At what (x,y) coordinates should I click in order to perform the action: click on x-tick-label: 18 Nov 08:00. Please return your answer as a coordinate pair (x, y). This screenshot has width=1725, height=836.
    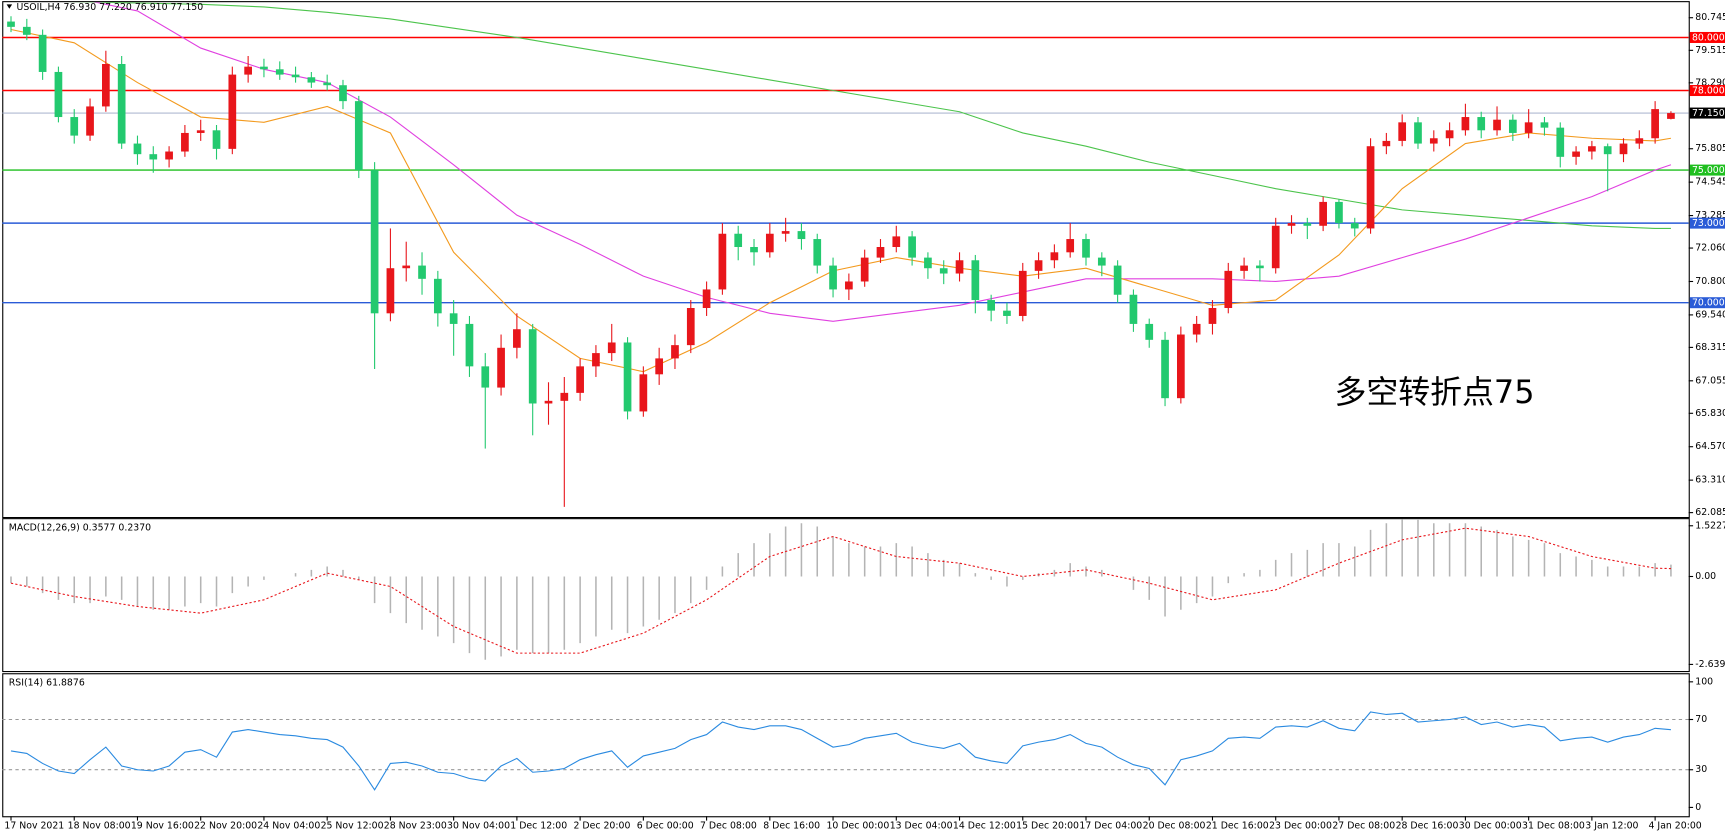
    Looking at the image, I should click on (99, 826).